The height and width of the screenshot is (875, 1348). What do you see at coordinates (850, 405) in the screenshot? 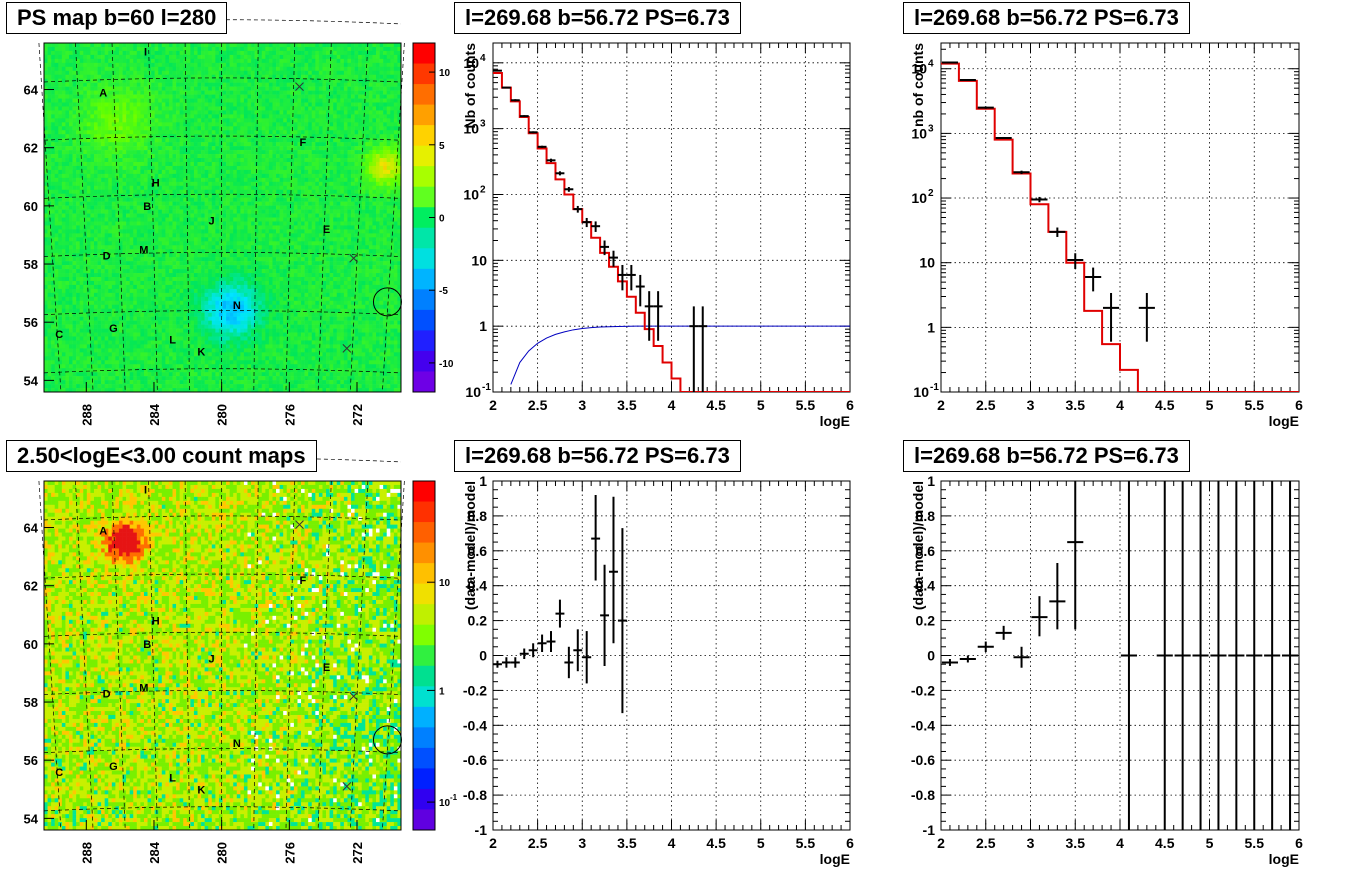
I see `x-tick-label: 6` at bounding box center [850, 405].